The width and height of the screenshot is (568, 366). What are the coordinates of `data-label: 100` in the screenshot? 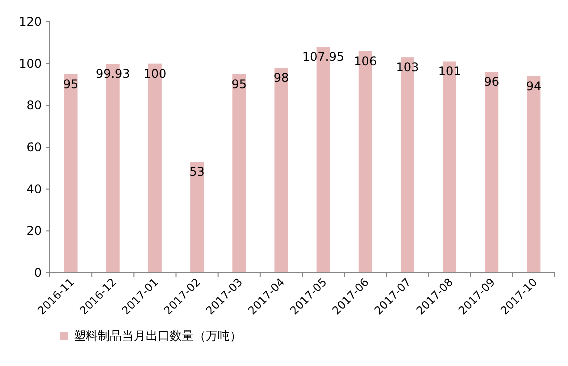 It's located at (155, 73).